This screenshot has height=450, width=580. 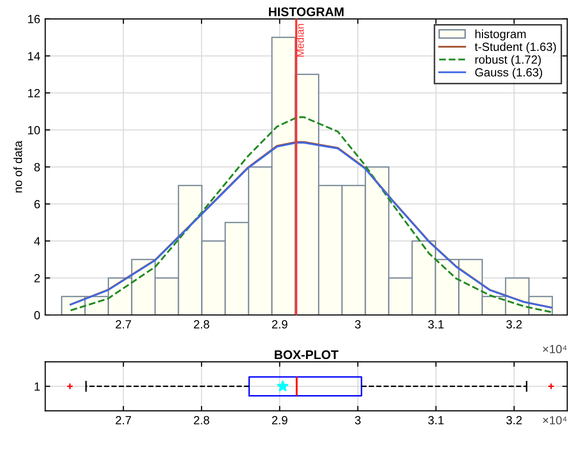 I want to click on legend-label: t-Student (1.63), so click(x=515, y=48).